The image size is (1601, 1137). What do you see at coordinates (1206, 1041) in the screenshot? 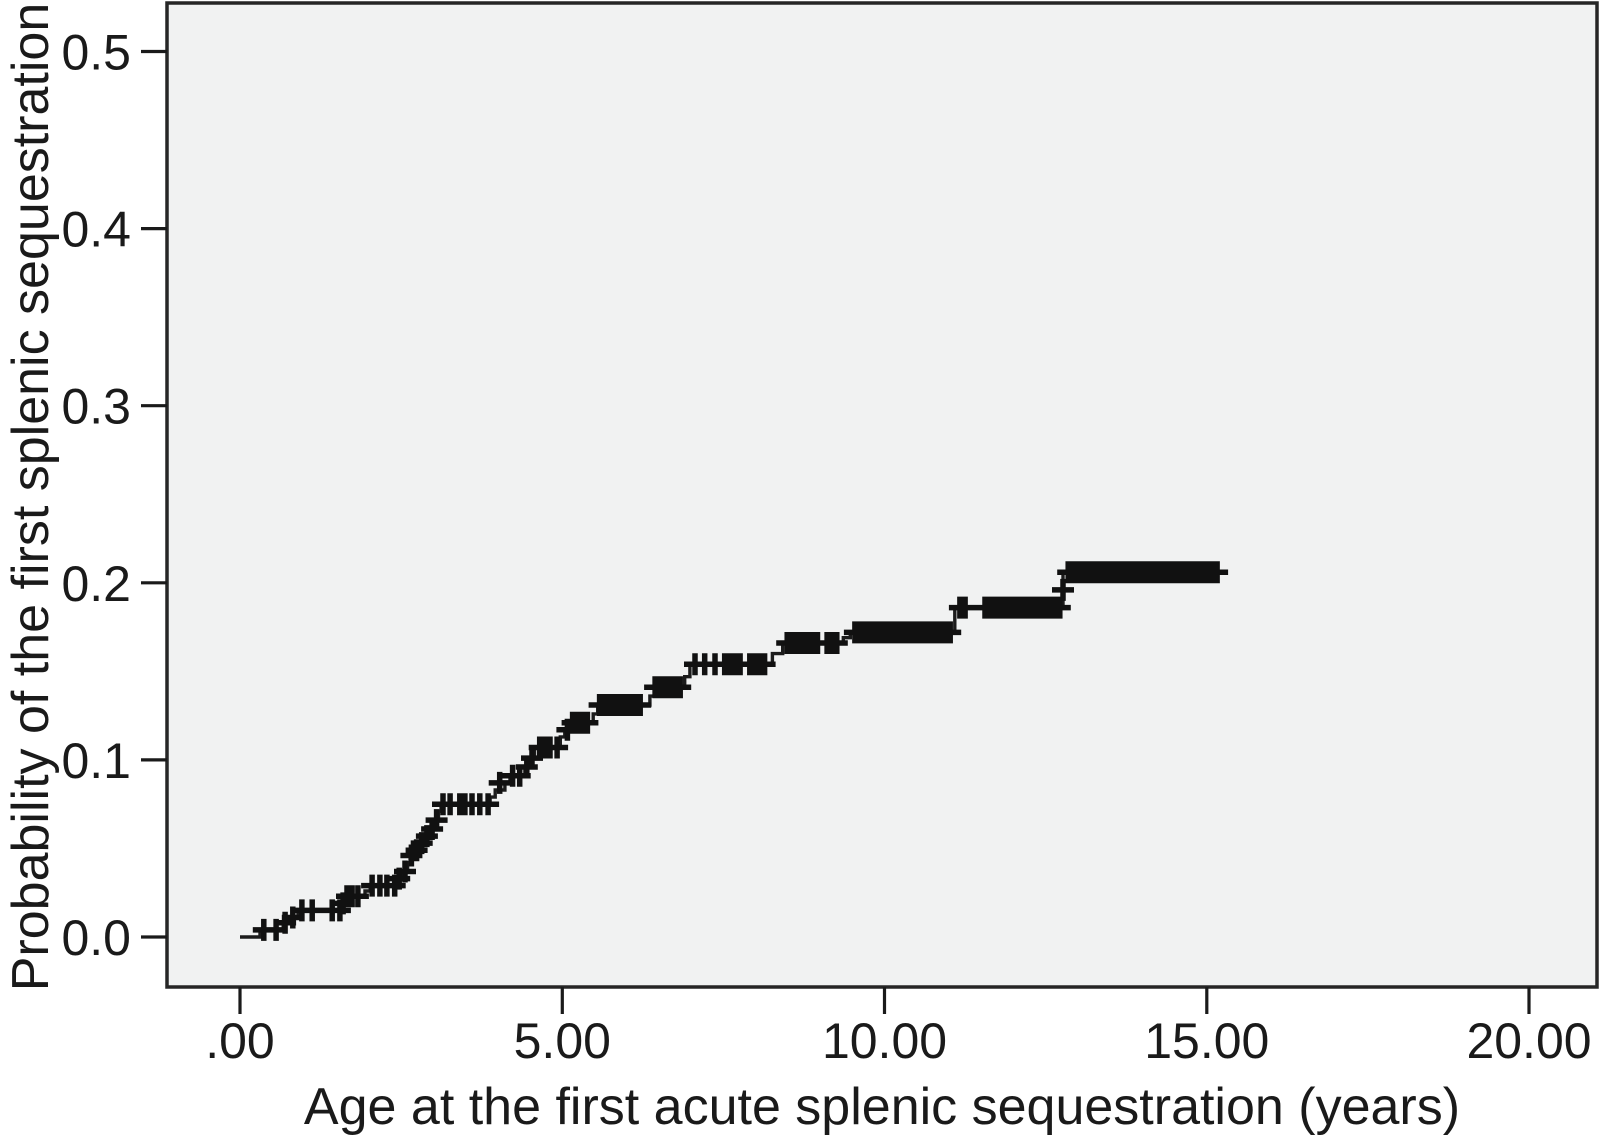
I see `x-tick-label: 15.00` at bounding box center [1206, 1041].